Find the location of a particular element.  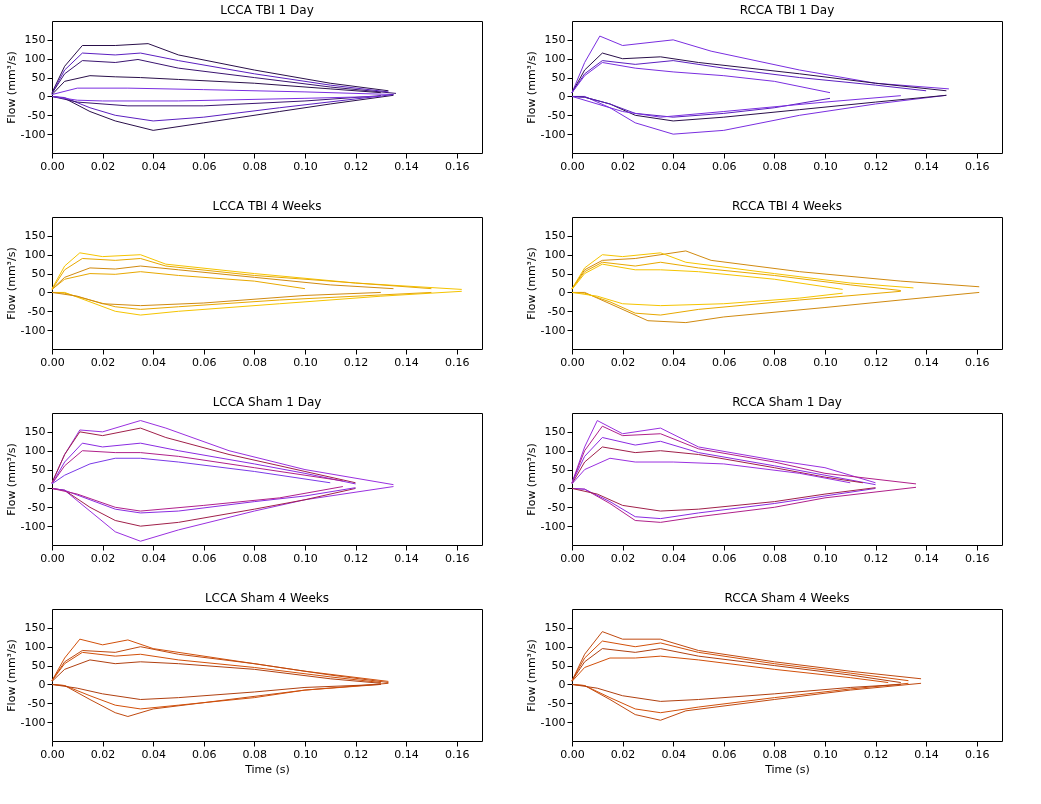

x-axis-title: Time (s) is located at coordinates (267, 769).